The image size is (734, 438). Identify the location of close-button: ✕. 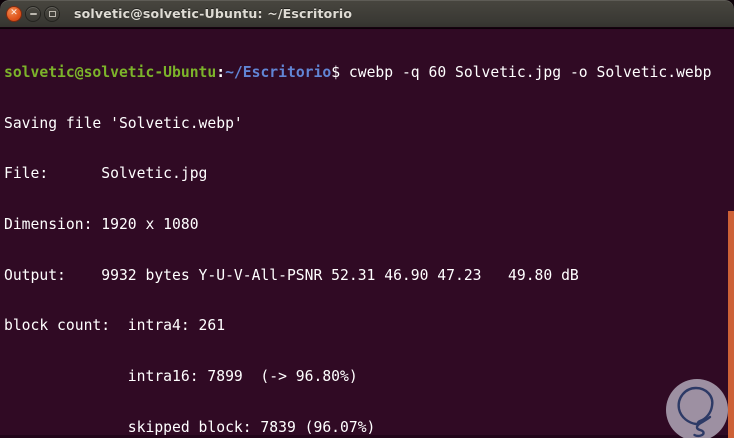
(14, 13).